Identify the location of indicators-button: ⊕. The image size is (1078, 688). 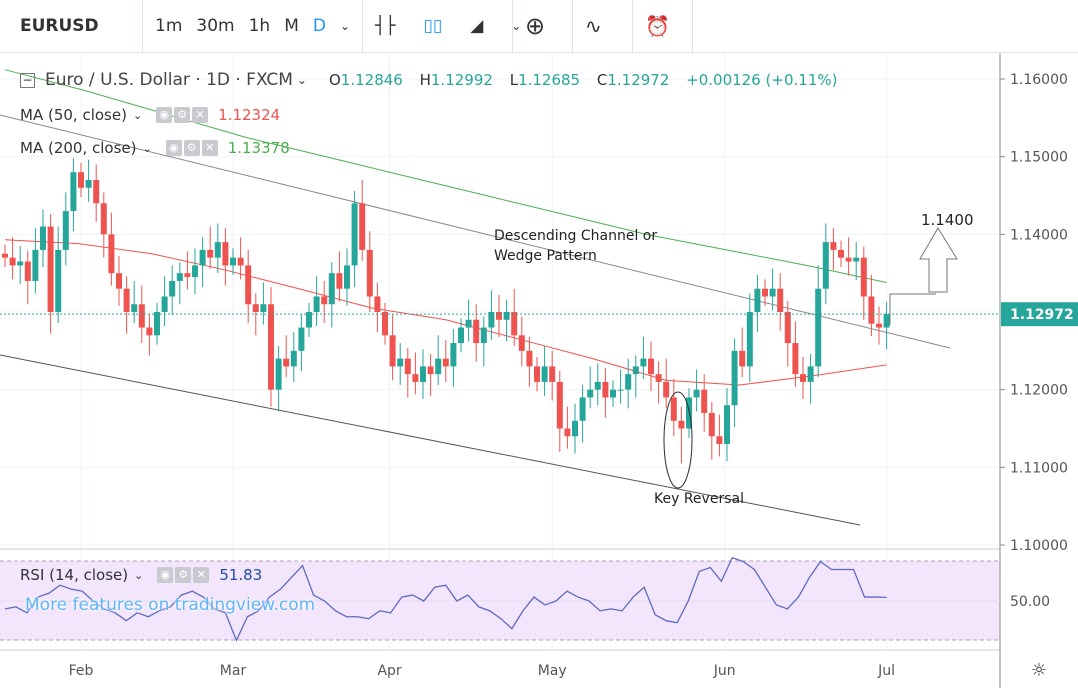
(543, 26).